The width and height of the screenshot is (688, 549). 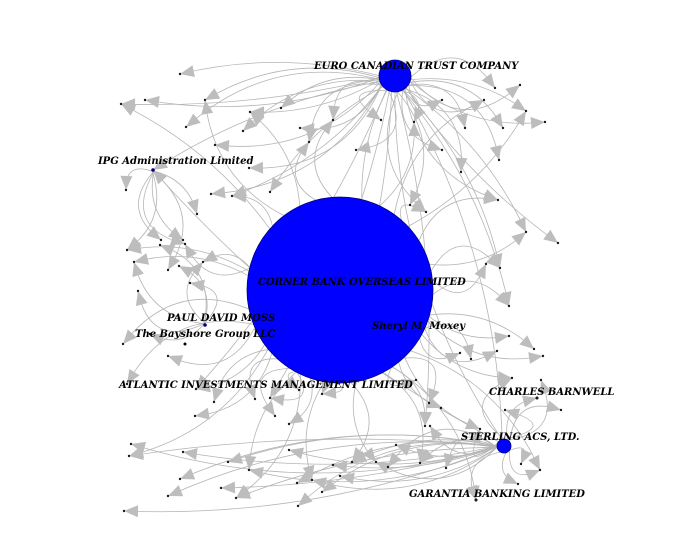 I want to click on node-corner-bank-overseas, so click(x=340, y=290).